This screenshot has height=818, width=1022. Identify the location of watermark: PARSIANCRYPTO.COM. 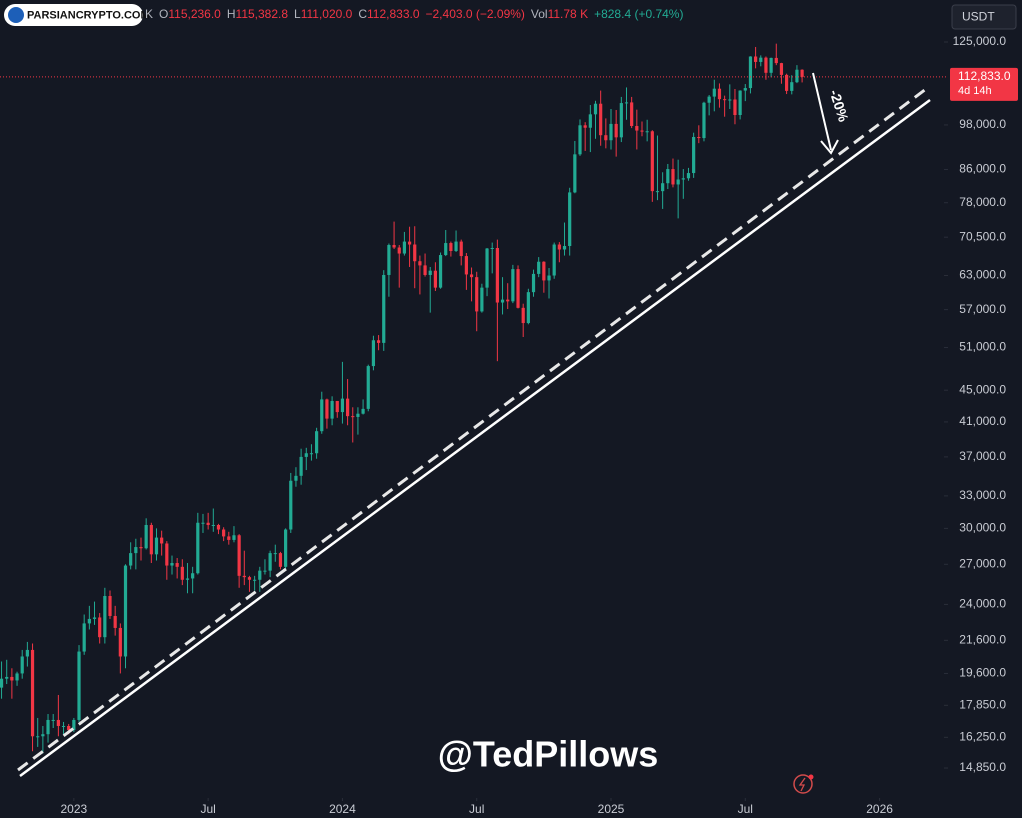
(88, 15).